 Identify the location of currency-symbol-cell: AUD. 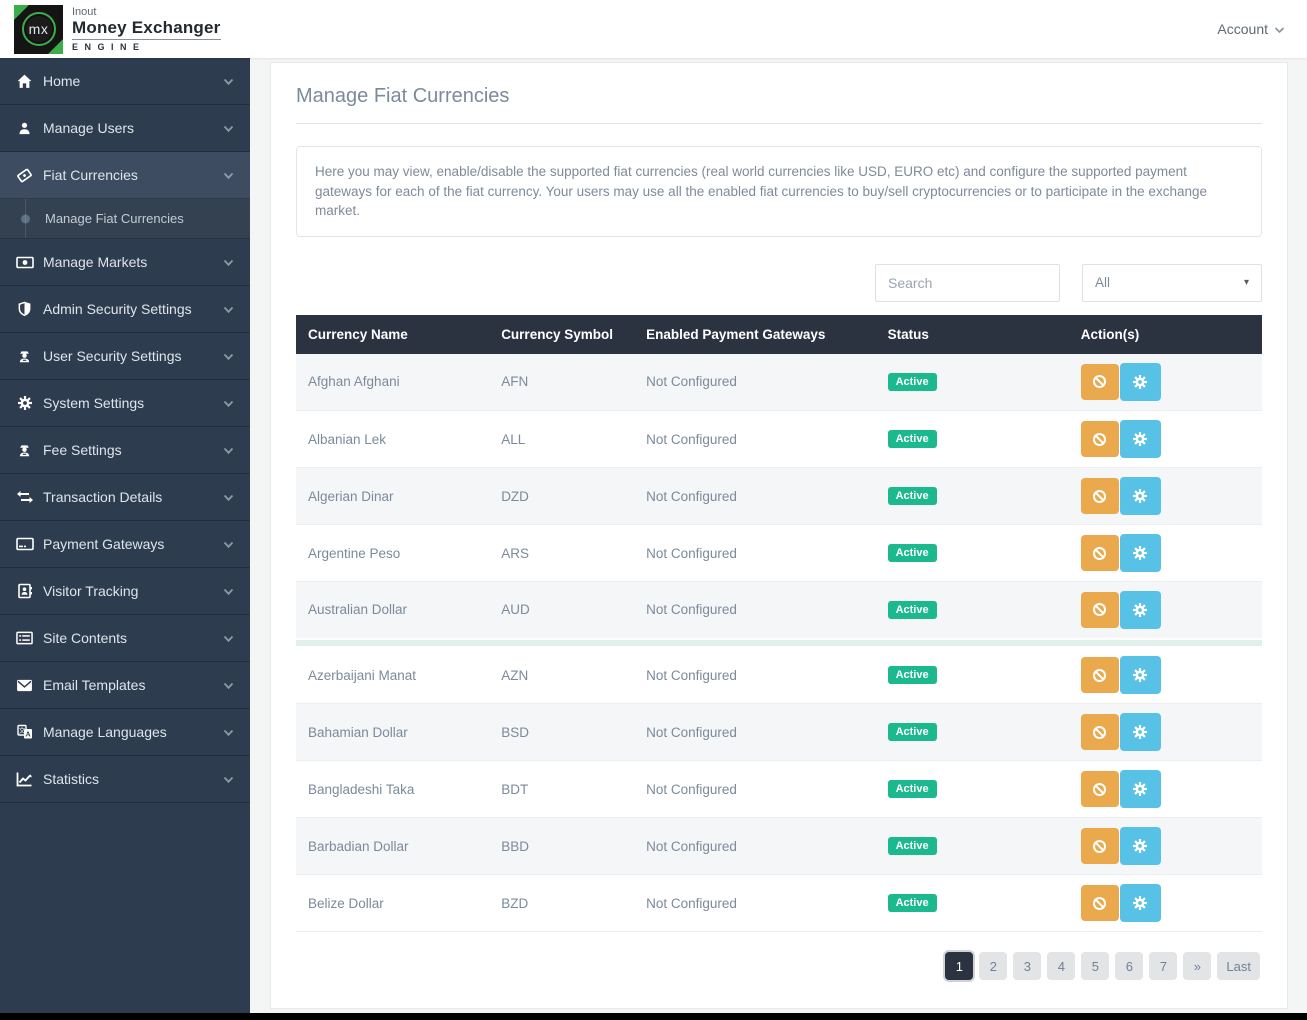
(515, 610).